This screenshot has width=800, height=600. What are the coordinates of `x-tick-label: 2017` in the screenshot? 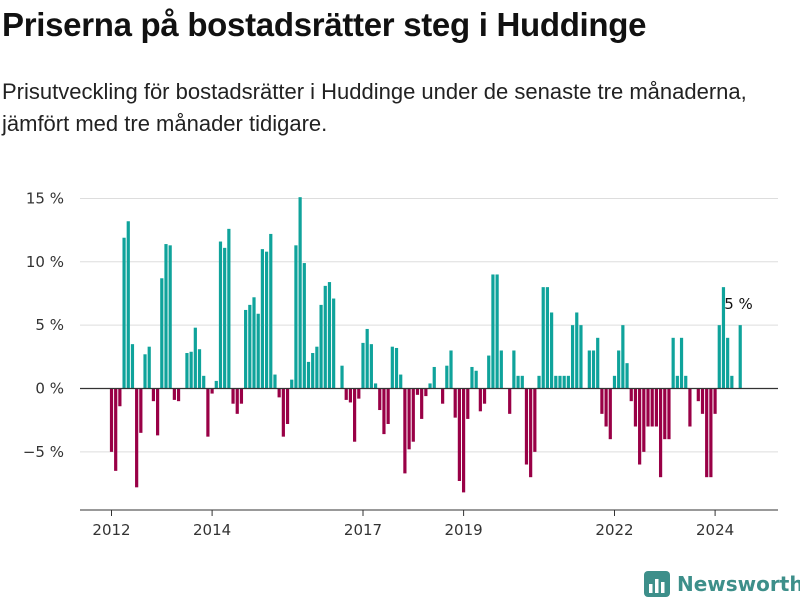 It's located at (363, 530).